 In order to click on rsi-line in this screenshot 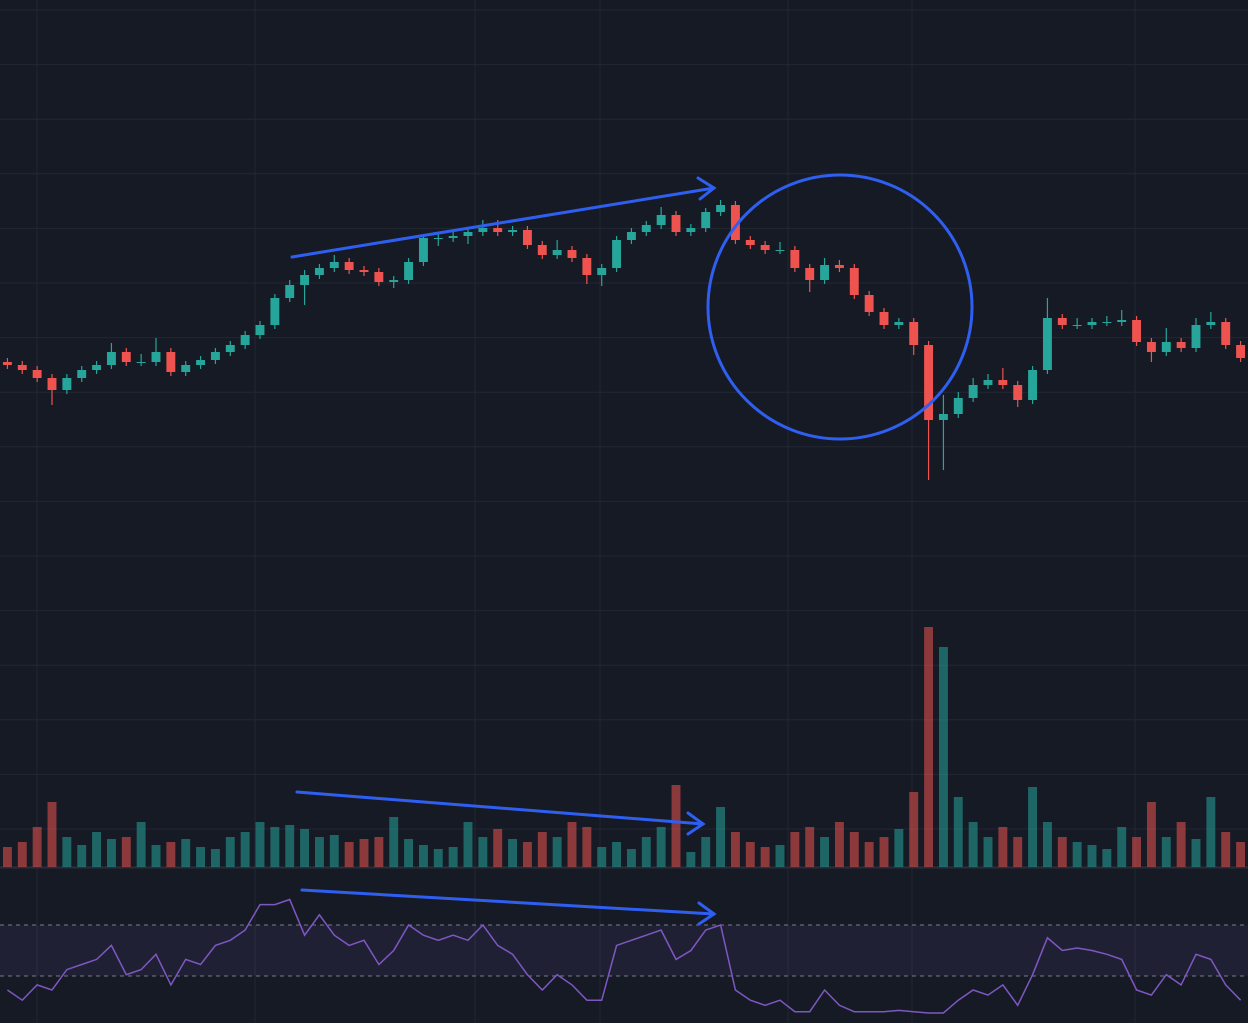, I will do `click(624, 956)`.